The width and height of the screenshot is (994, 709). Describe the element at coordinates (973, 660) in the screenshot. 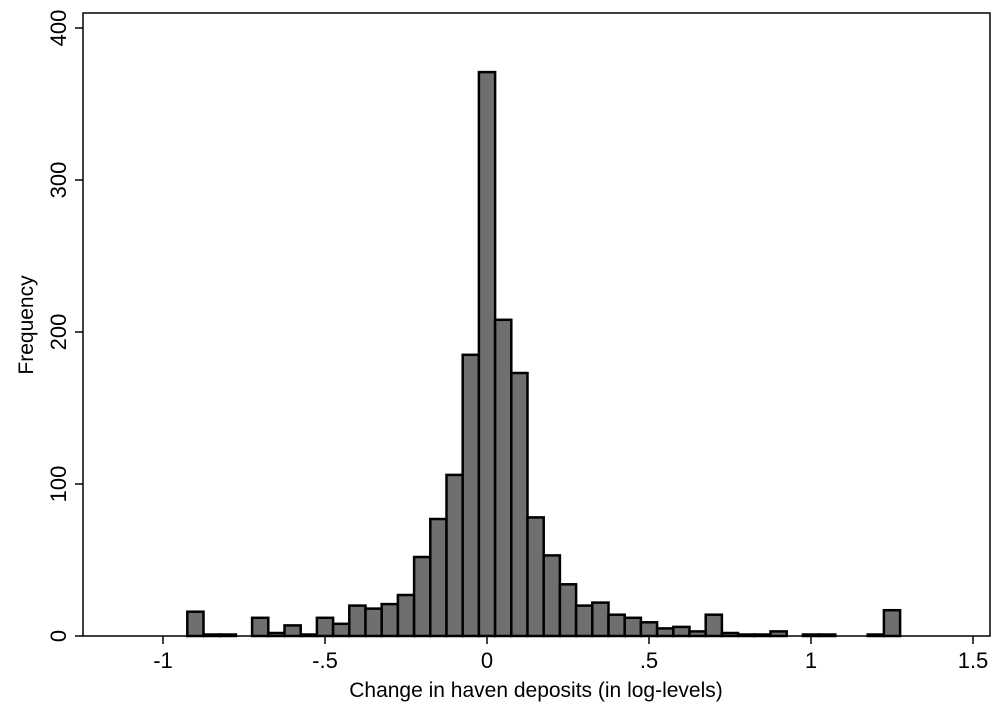

I see `x-tick-label: 1.5` at that location.